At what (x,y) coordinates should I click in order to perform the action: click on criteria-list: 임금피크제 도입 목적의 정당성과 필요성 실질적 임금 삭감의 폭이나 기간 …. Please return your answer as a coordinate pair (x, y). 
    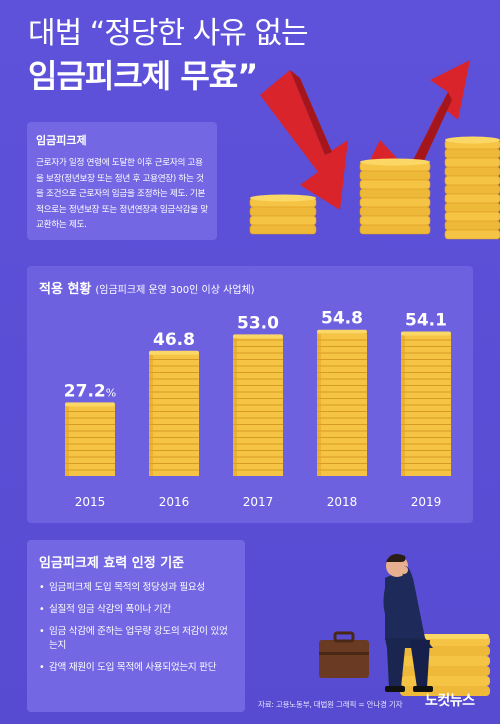
    Looking at the image, I should click on (136, 628).